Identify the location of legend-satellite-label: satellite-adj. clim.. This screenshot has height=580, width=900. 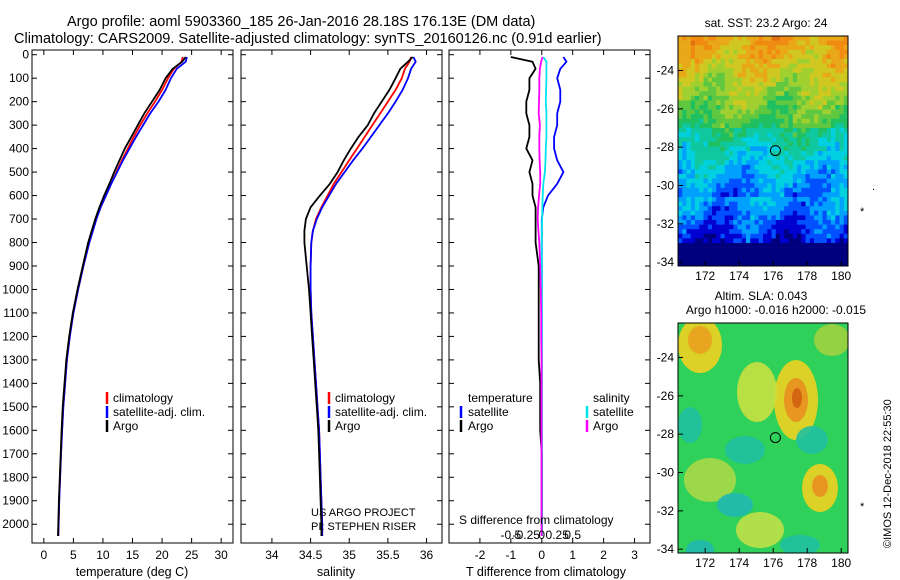
(381, 412).